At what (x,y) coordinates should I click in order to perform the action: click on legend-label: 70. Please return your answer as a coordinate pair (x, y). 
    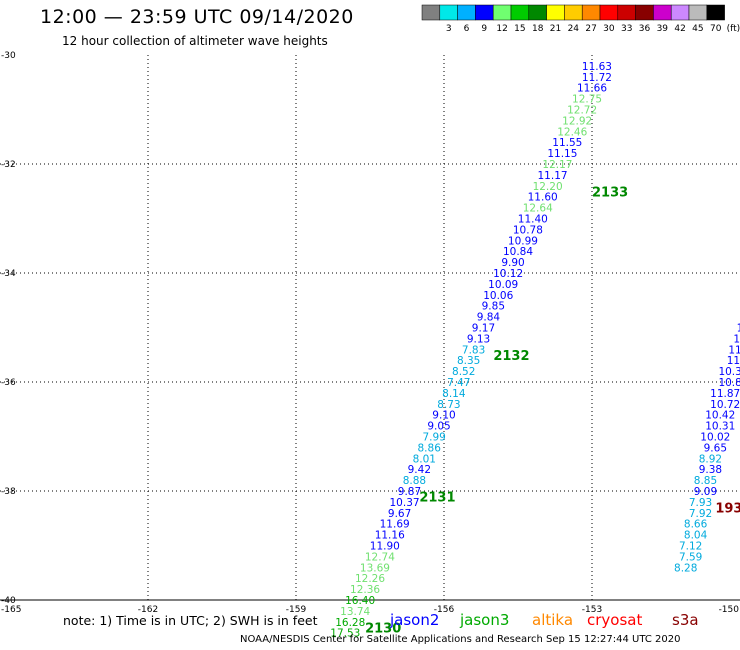
    Looking at the image, I should click on (716, 29).